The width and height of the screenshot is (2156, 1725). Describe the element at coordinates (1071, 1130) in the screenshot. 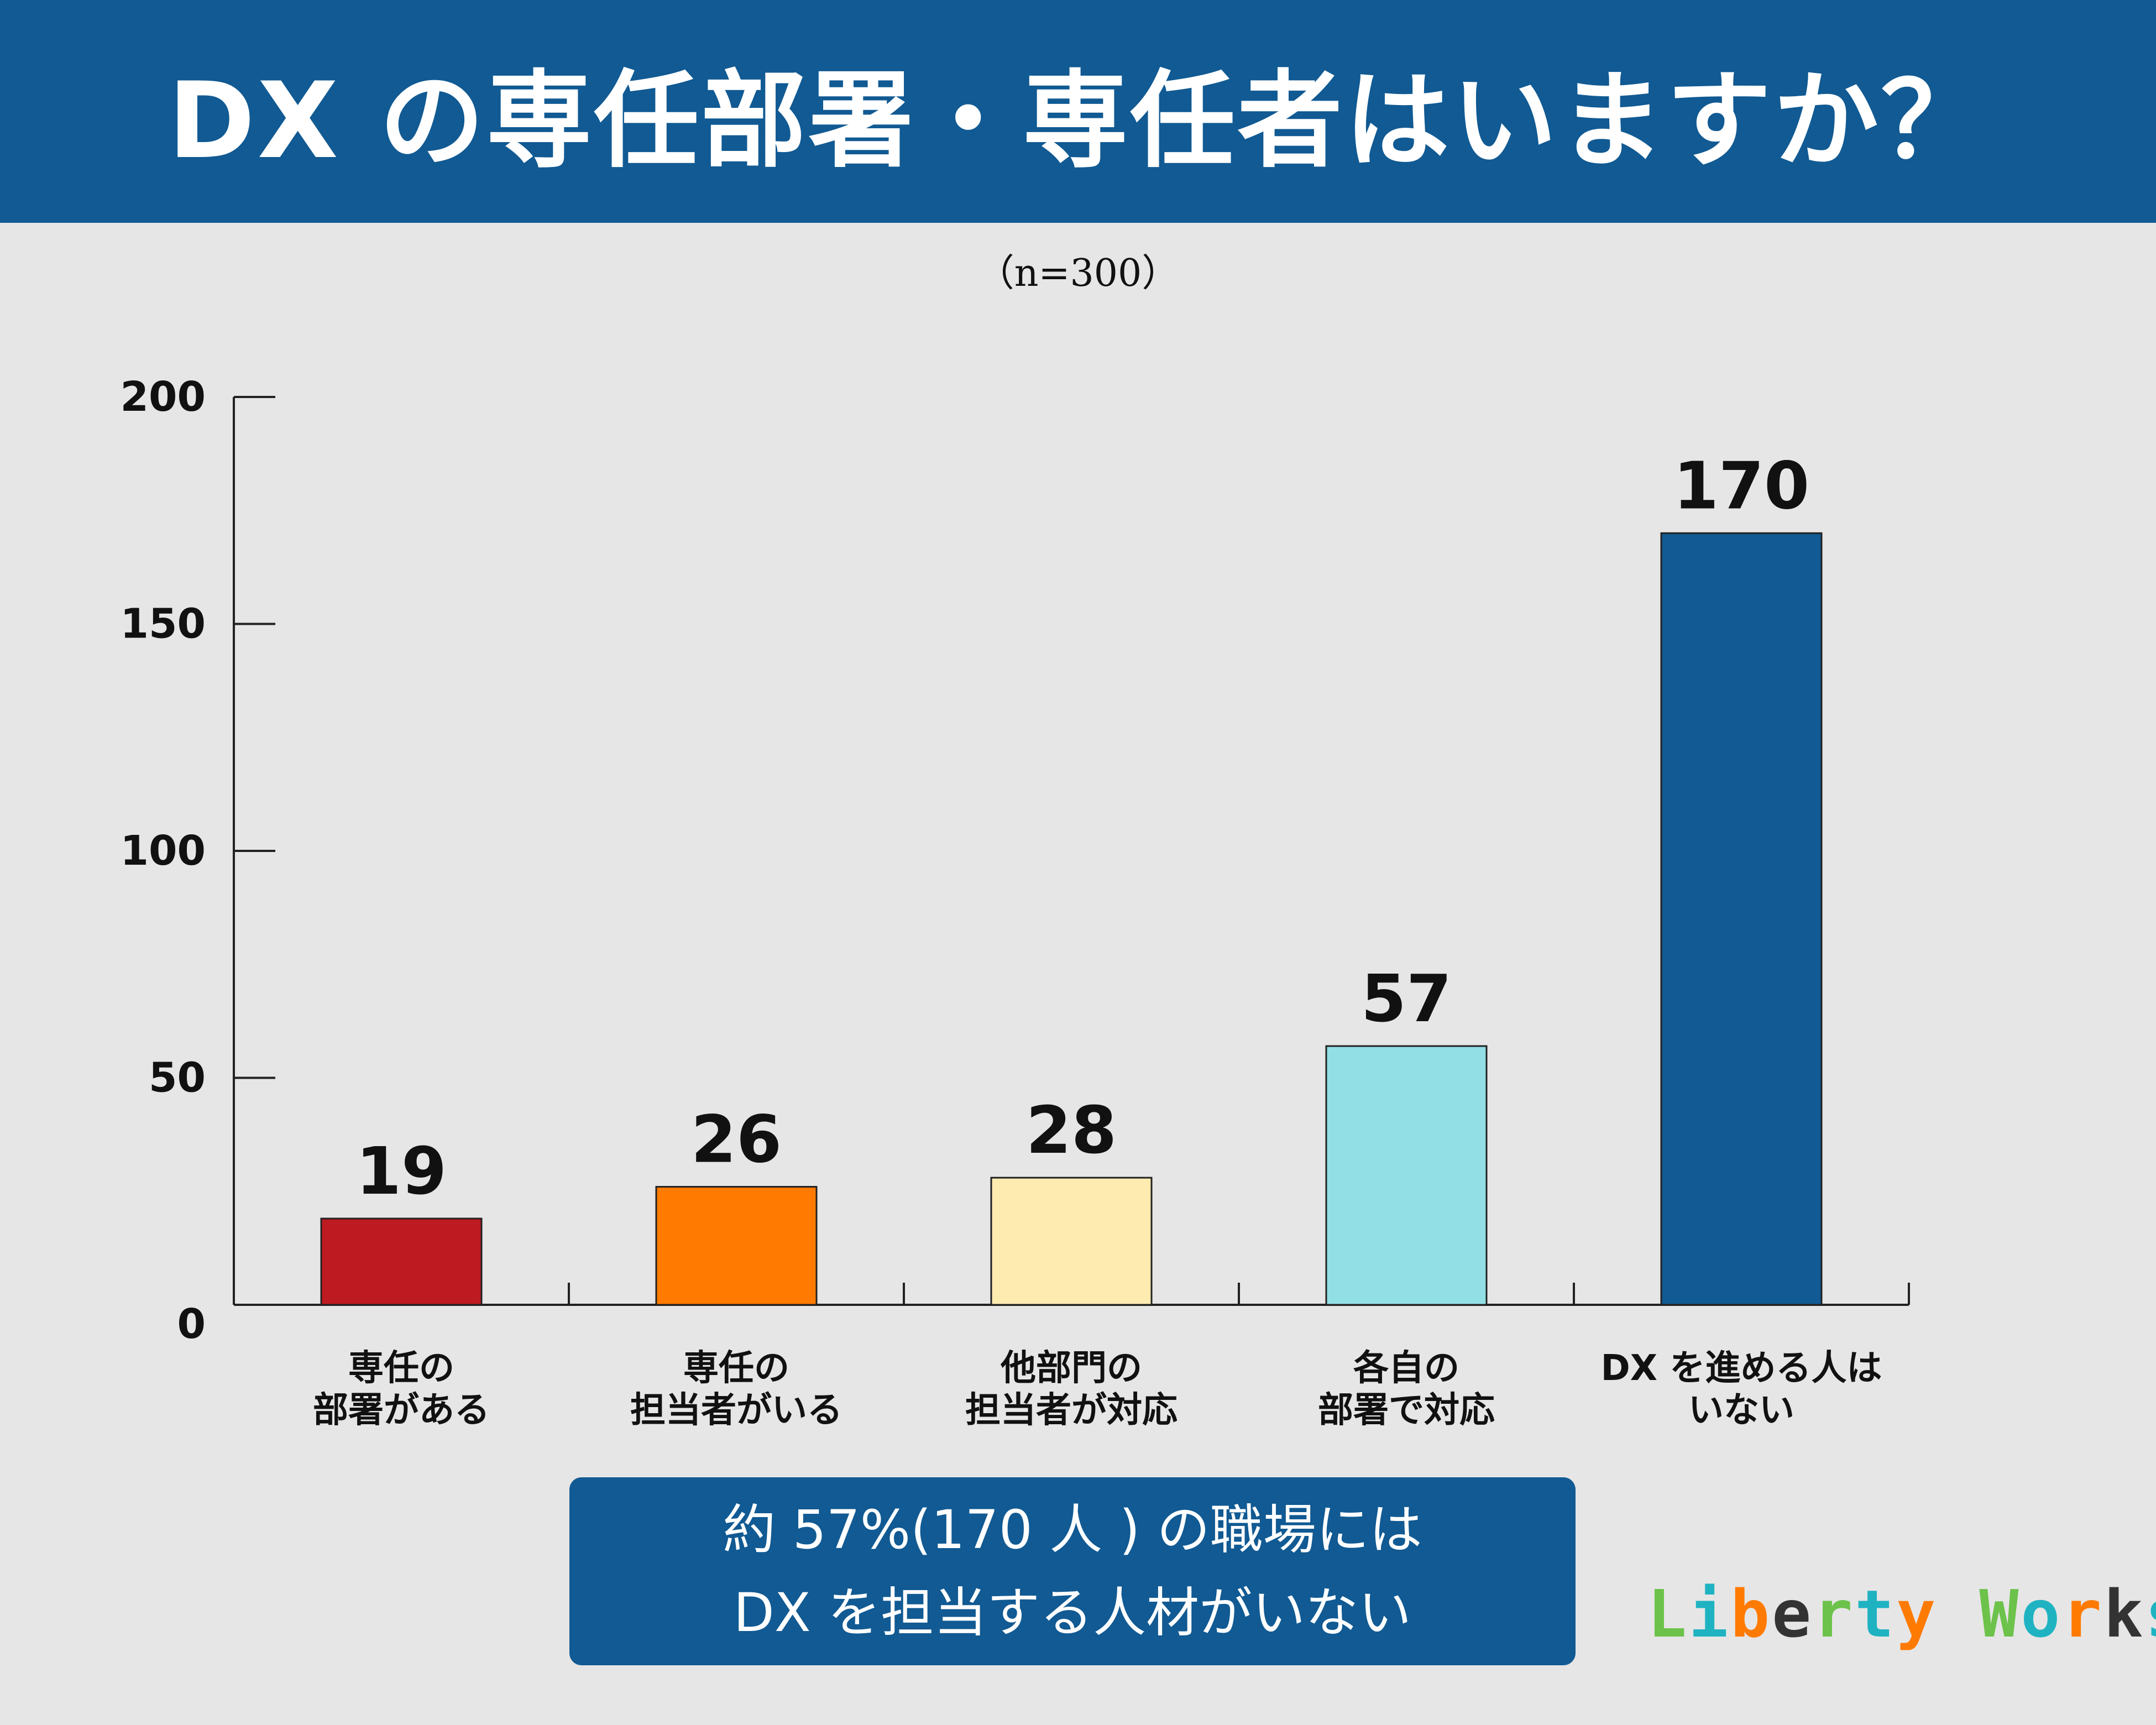

I see `data-label-3: 28` at that location.